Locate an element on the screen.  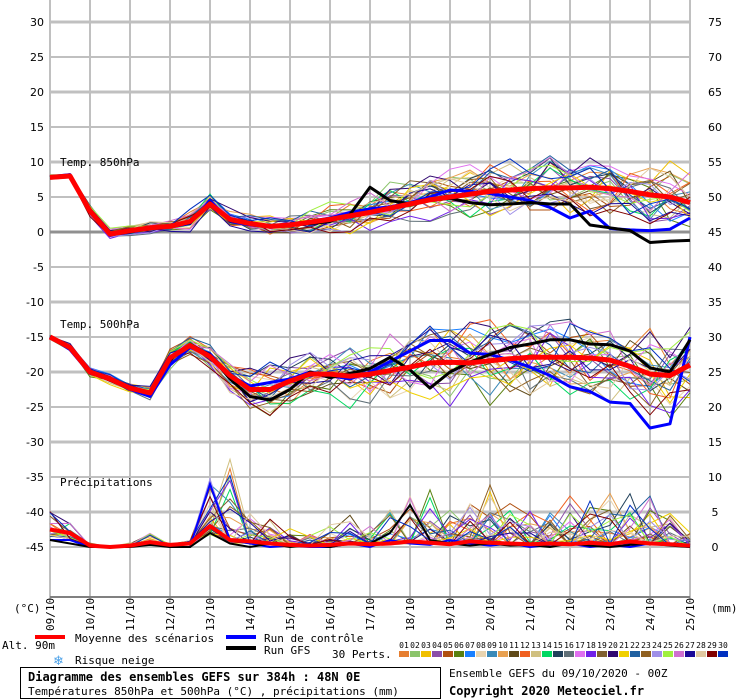
x-tick-label: 25/10 is located at coordinates (690, 614).